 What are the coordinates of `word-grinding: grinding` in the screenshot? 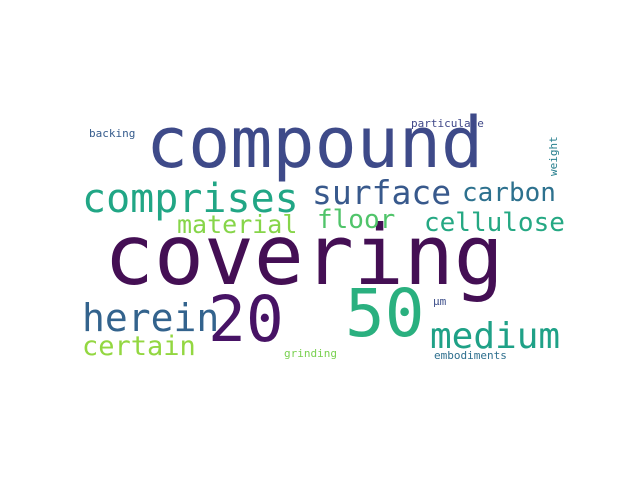 It's located at (310, 353).